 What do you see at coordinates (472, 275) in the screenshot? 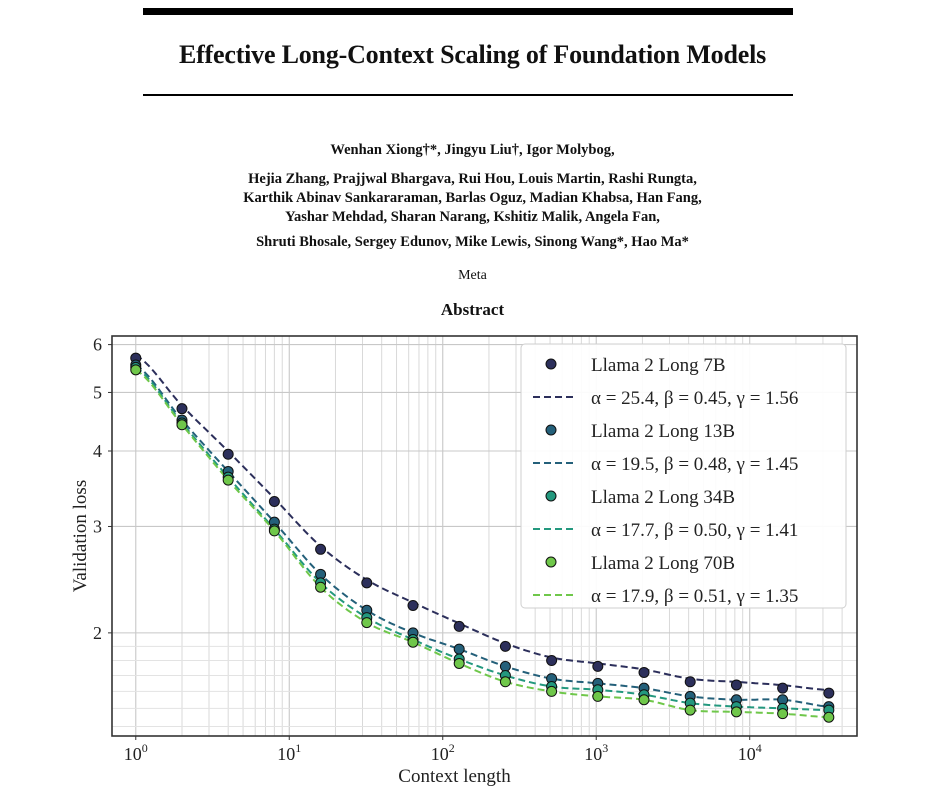
I see `affiliation: Meta` at bounding box center [472, 275].